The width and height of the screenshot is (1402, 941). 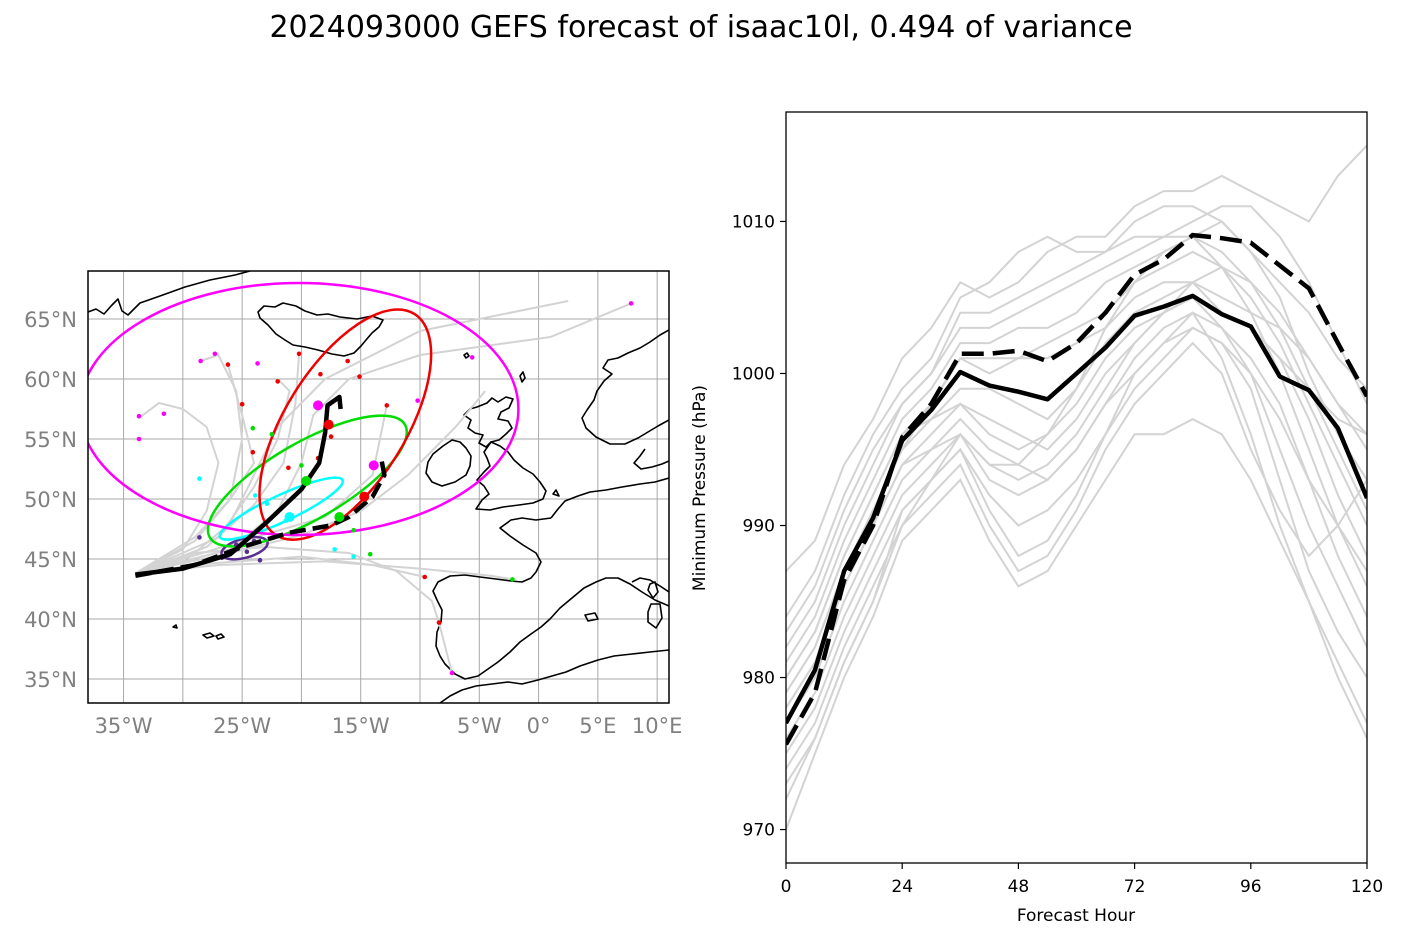 What do you see at coordinates (1019, 887) in the screenshot?
I see `x-tick-label: 48` at bounding box center [1019, 887].